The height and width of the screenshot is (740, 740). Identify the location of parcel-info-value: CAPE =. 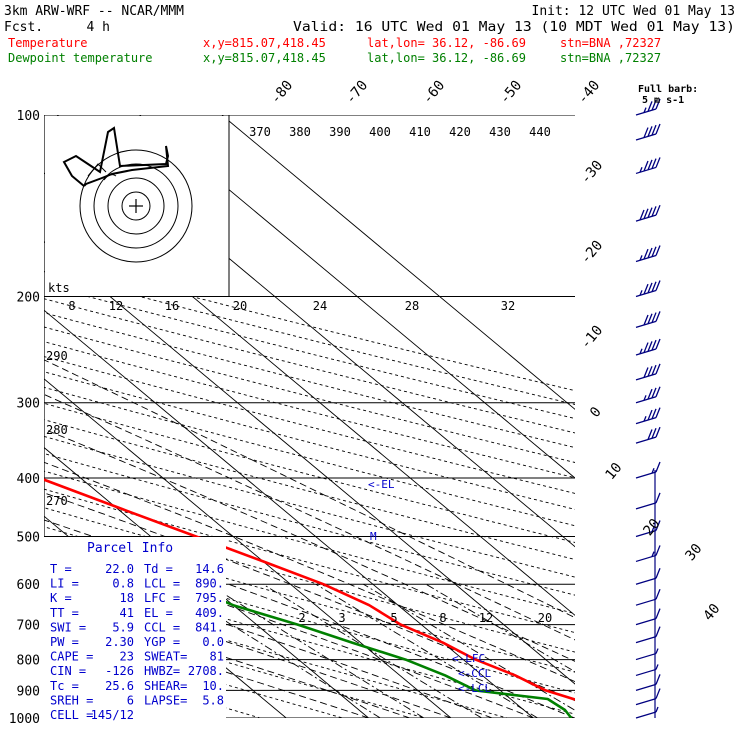
(71, 657).